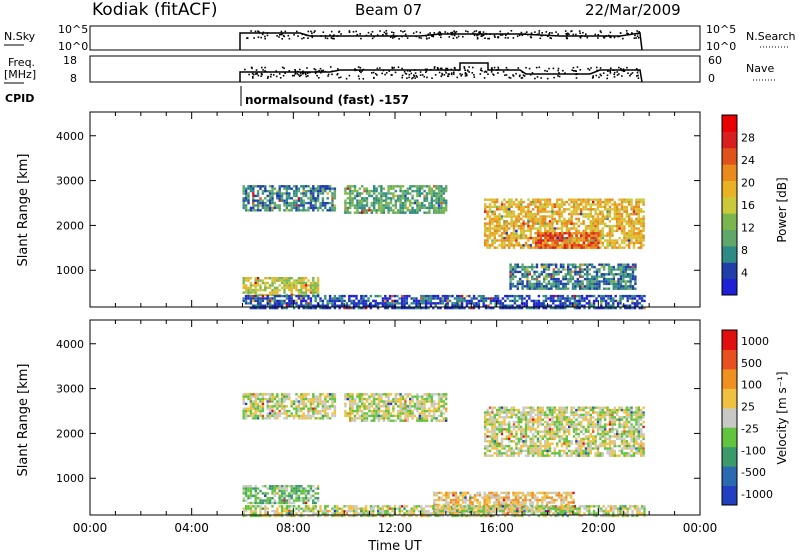 The height and width of the screenshot is (554, 800). What do you see at coordinates (73, 46) in the screenshot?
I see `nsky-tick-bottom: 10^0` at bounding box center [73, 46].